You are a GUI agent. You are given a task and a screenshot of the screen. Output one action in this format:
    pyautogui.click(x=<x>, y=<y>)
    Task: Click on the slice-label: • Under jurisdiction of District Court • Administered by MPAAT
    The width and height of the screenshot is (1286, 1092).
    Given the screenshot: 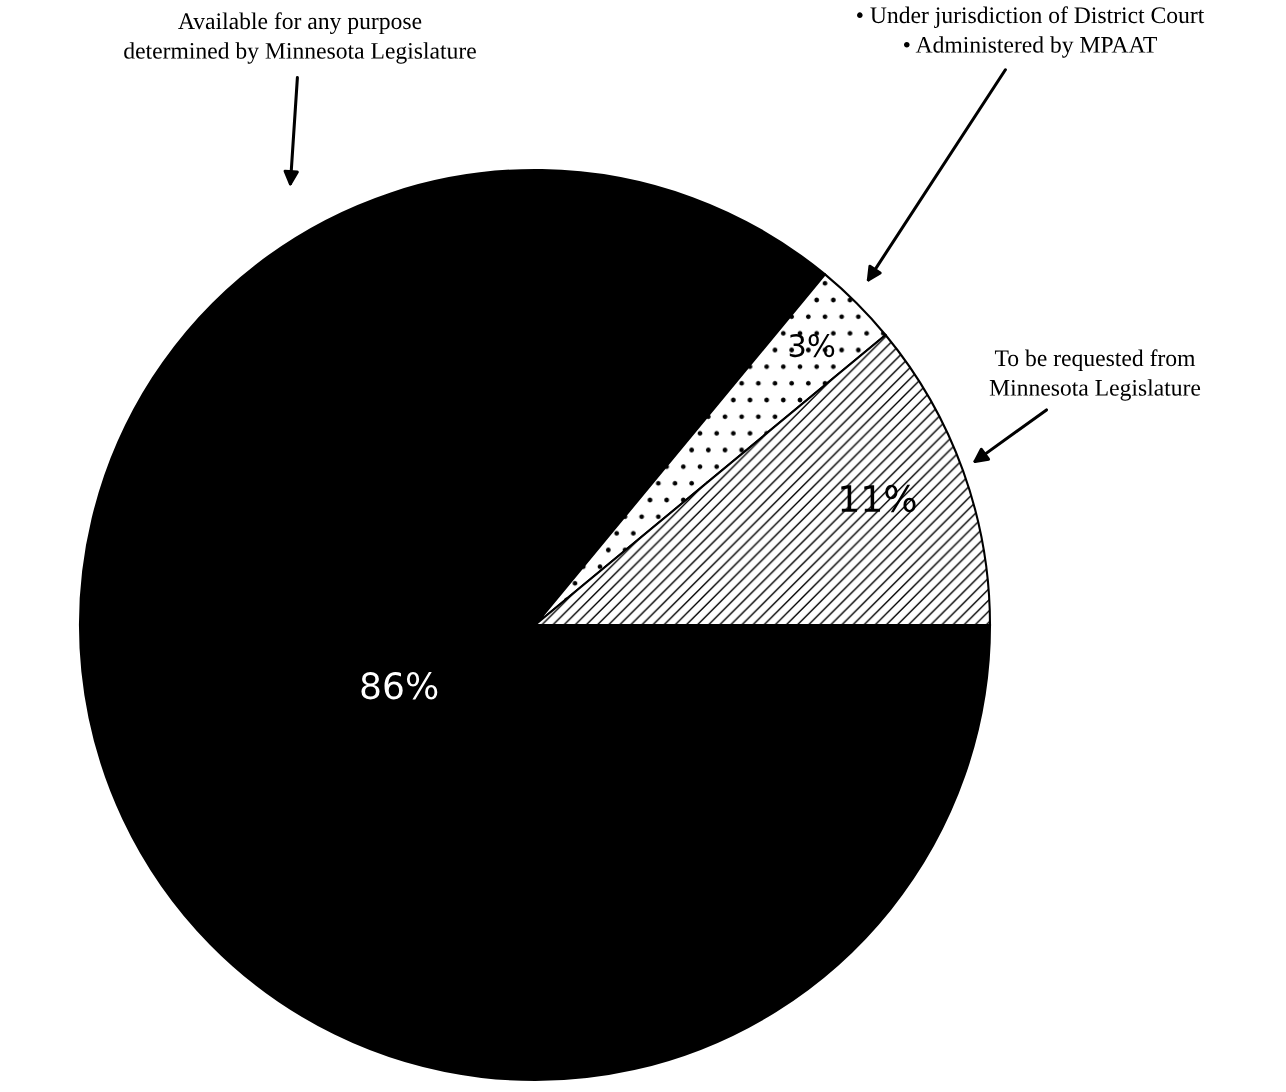 What is the action you would take?
    pyautogui.click(x=1031, y=32)
    